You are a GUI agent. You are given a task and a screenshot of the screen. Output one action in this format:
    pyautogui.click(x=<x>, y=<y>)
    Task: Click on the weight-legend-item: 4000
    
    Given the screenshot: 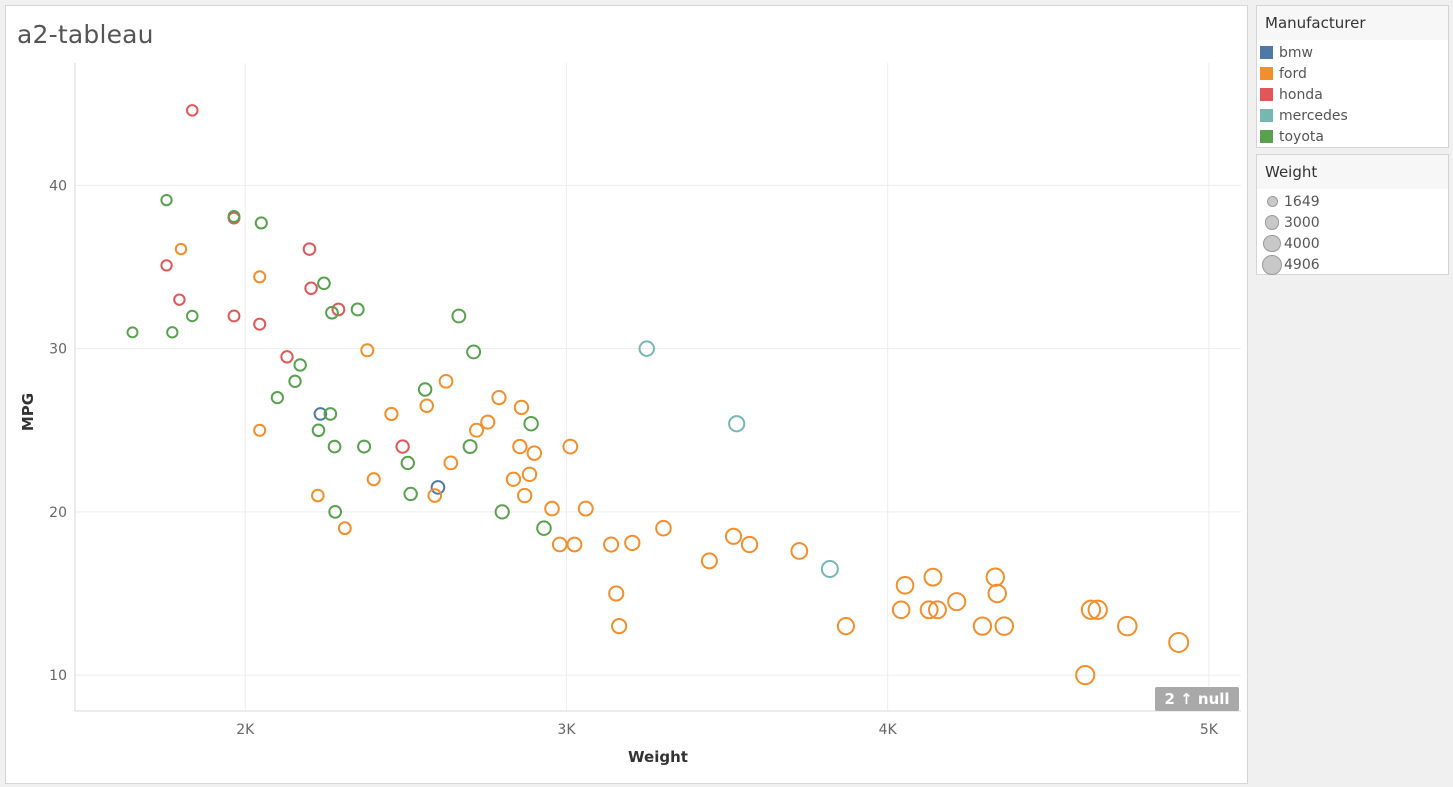 What is the action you would take?
    pyautogui.click(x=1352, y=243)
    